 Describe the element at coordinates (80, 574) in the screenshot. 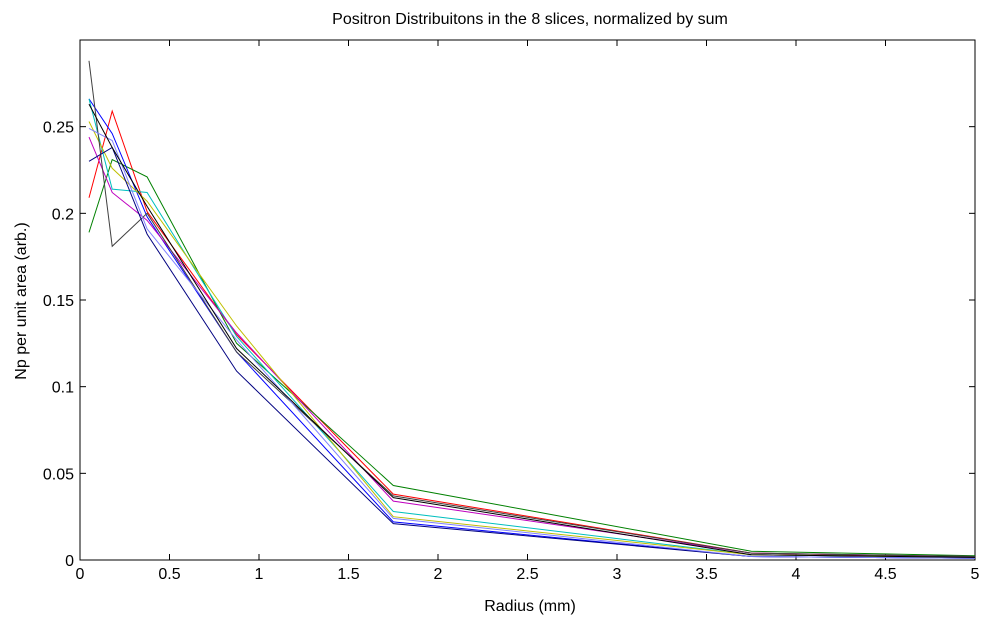

I see `x-tick-label: 0` at that location.